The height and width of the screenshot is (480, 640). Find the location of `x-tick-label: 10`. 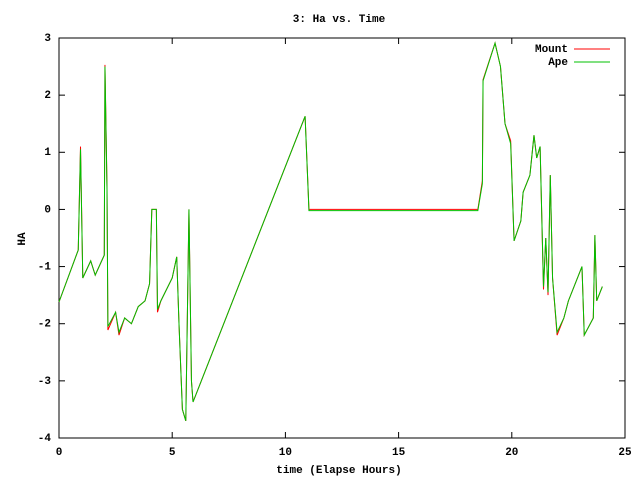

x-tick-label: 10 is located at coordinates (285, 453).